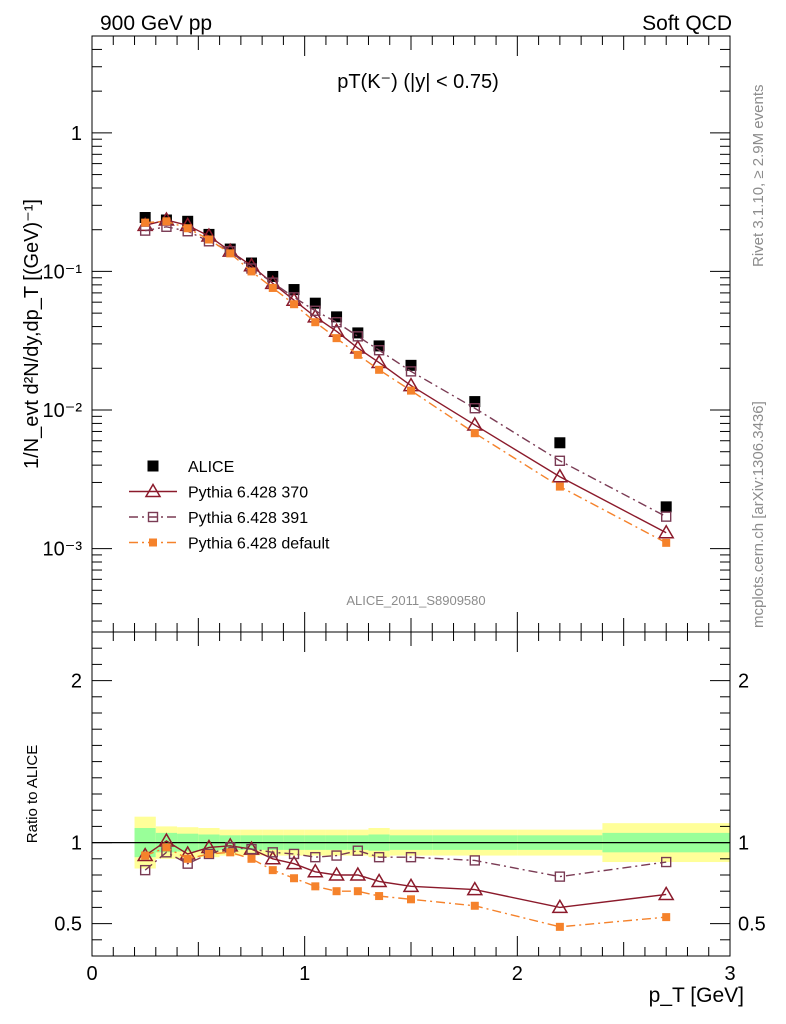 This screenshot has height=1024, width=786. Describe the element at coordinates (91, 974) in the screenshot. I see `x-tick-label: 0` at that location.